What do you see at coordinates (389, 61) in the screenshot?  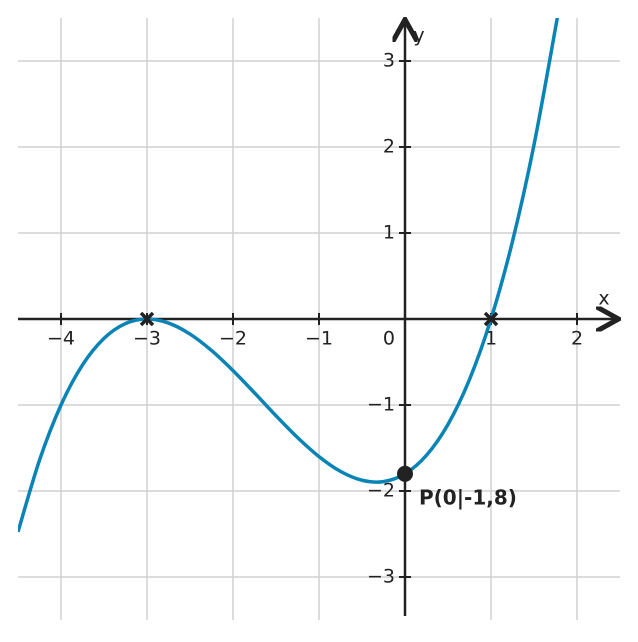 I see `y-tick-label: 3` at bounding box center [389, 61].